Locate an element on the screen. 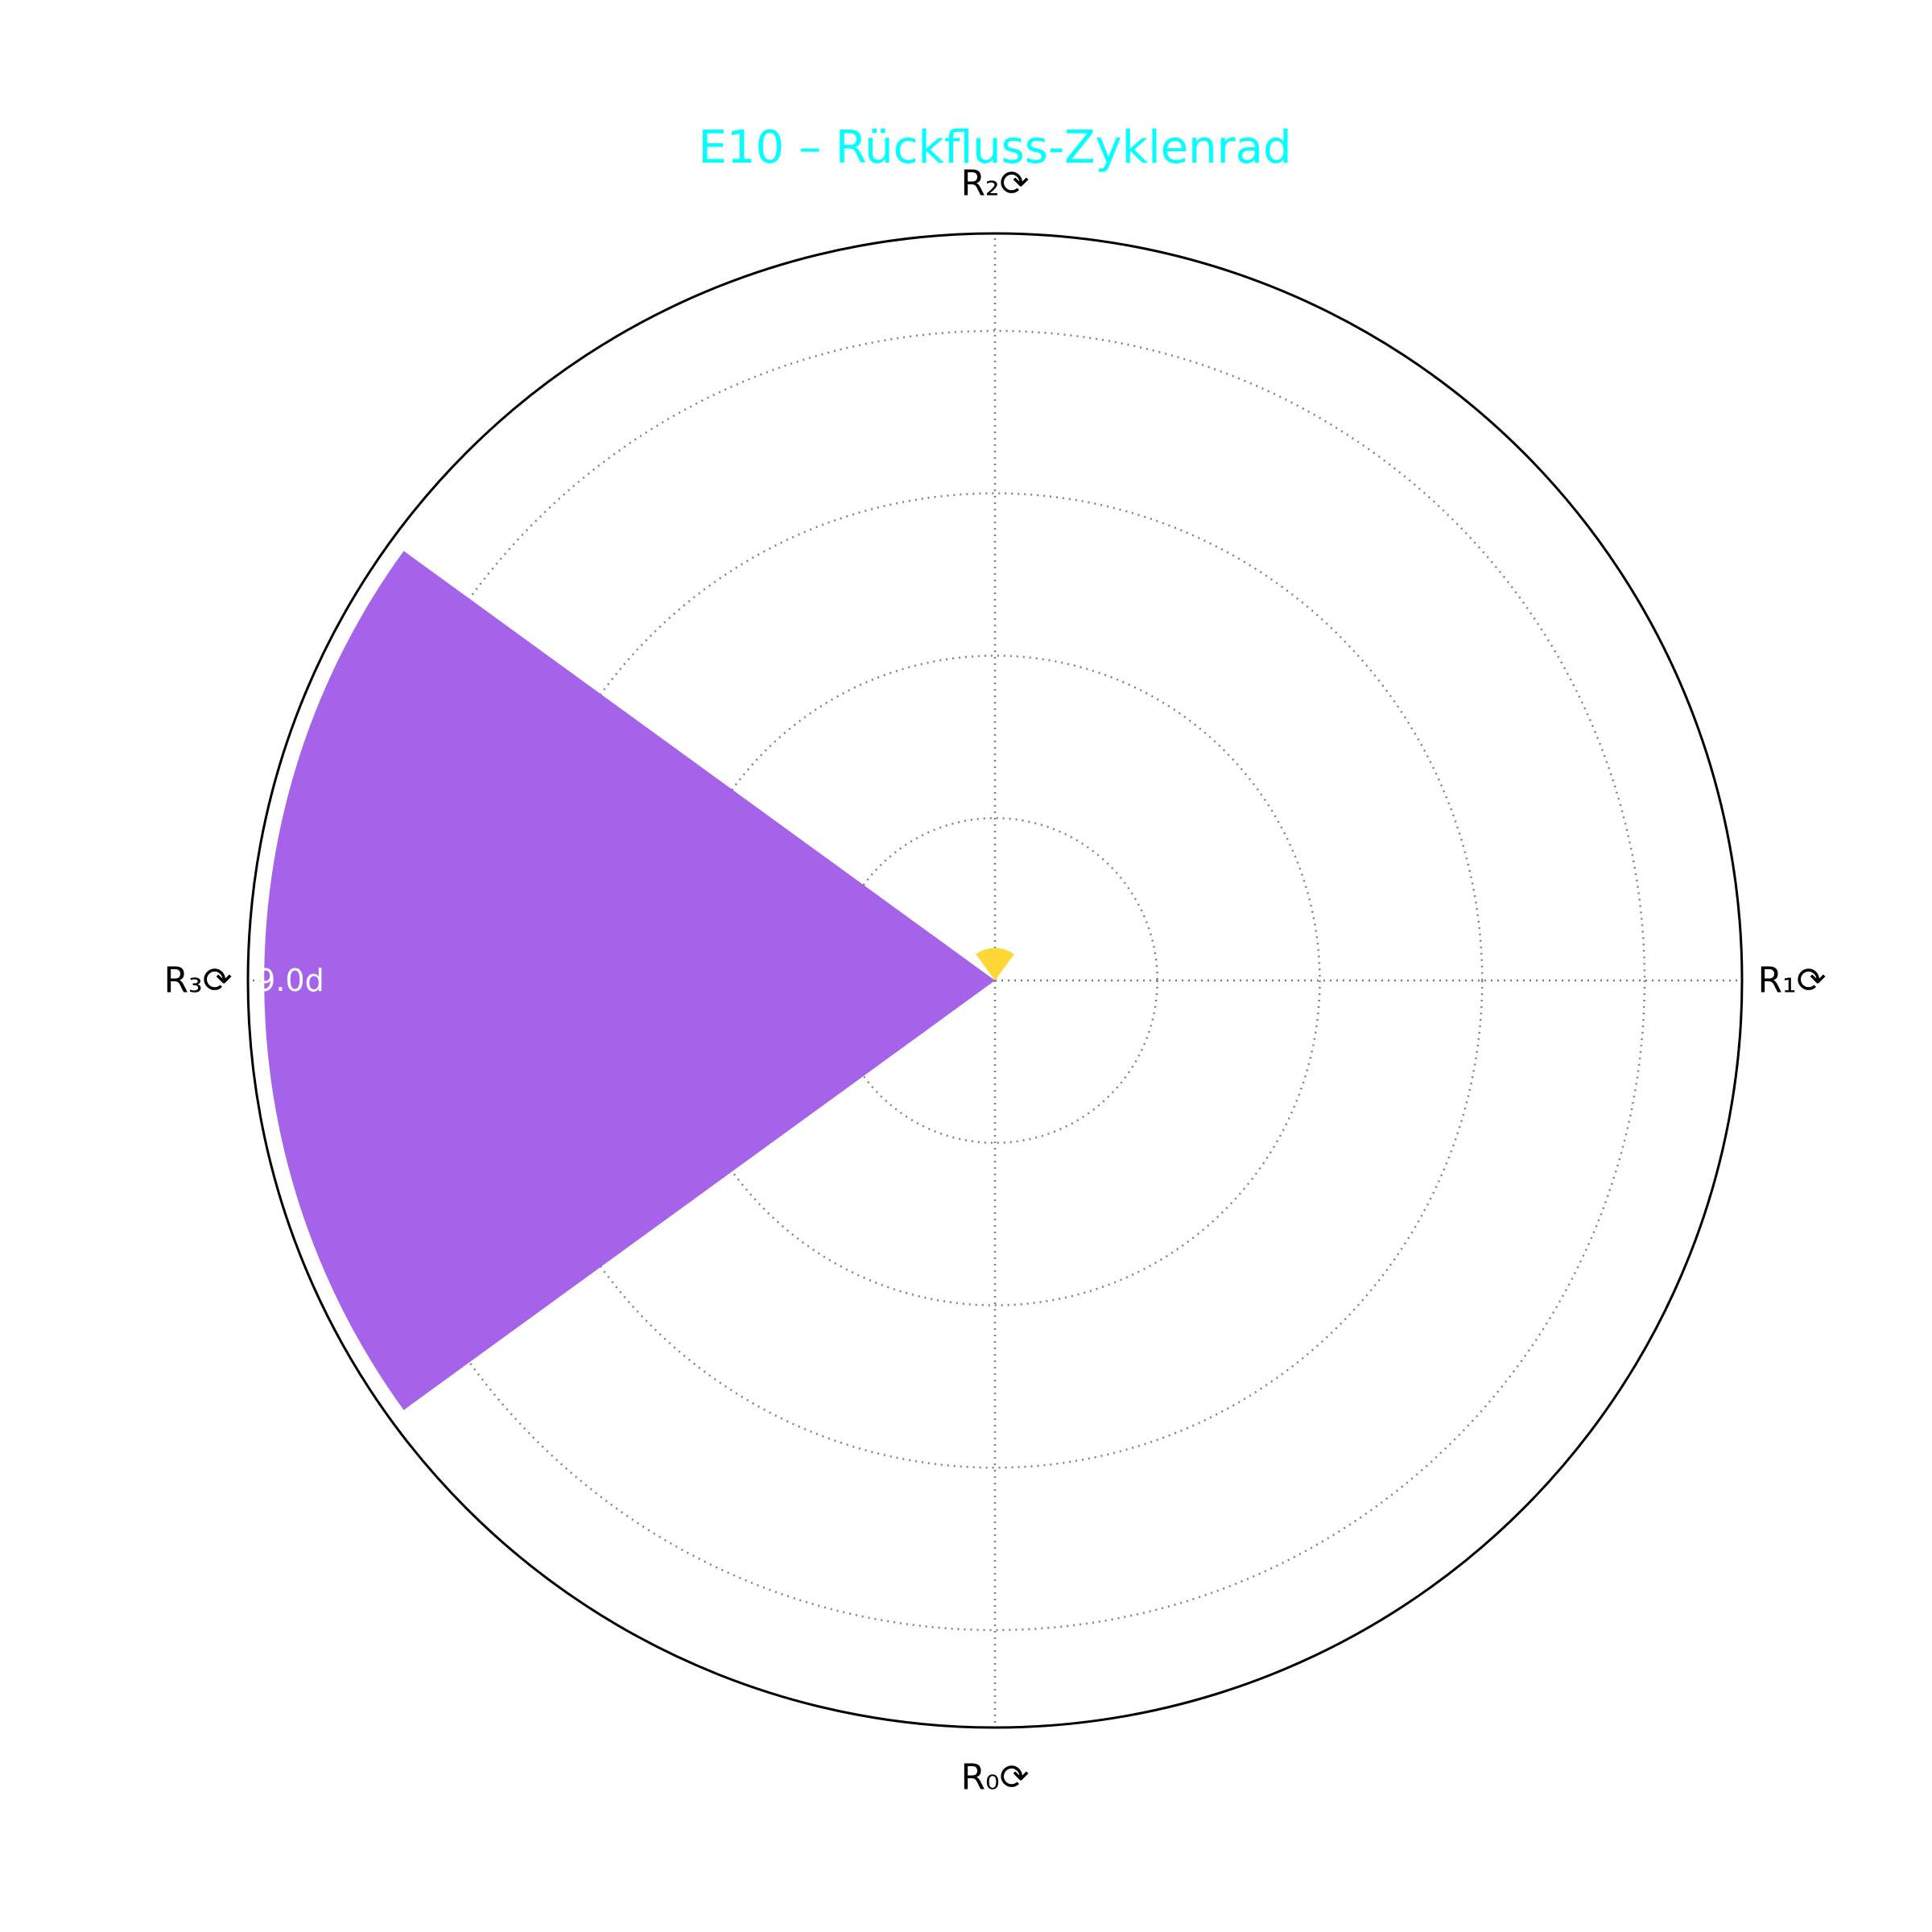 The image size is (1932, 1932). r-gridline is located at coordinates (995, 980).